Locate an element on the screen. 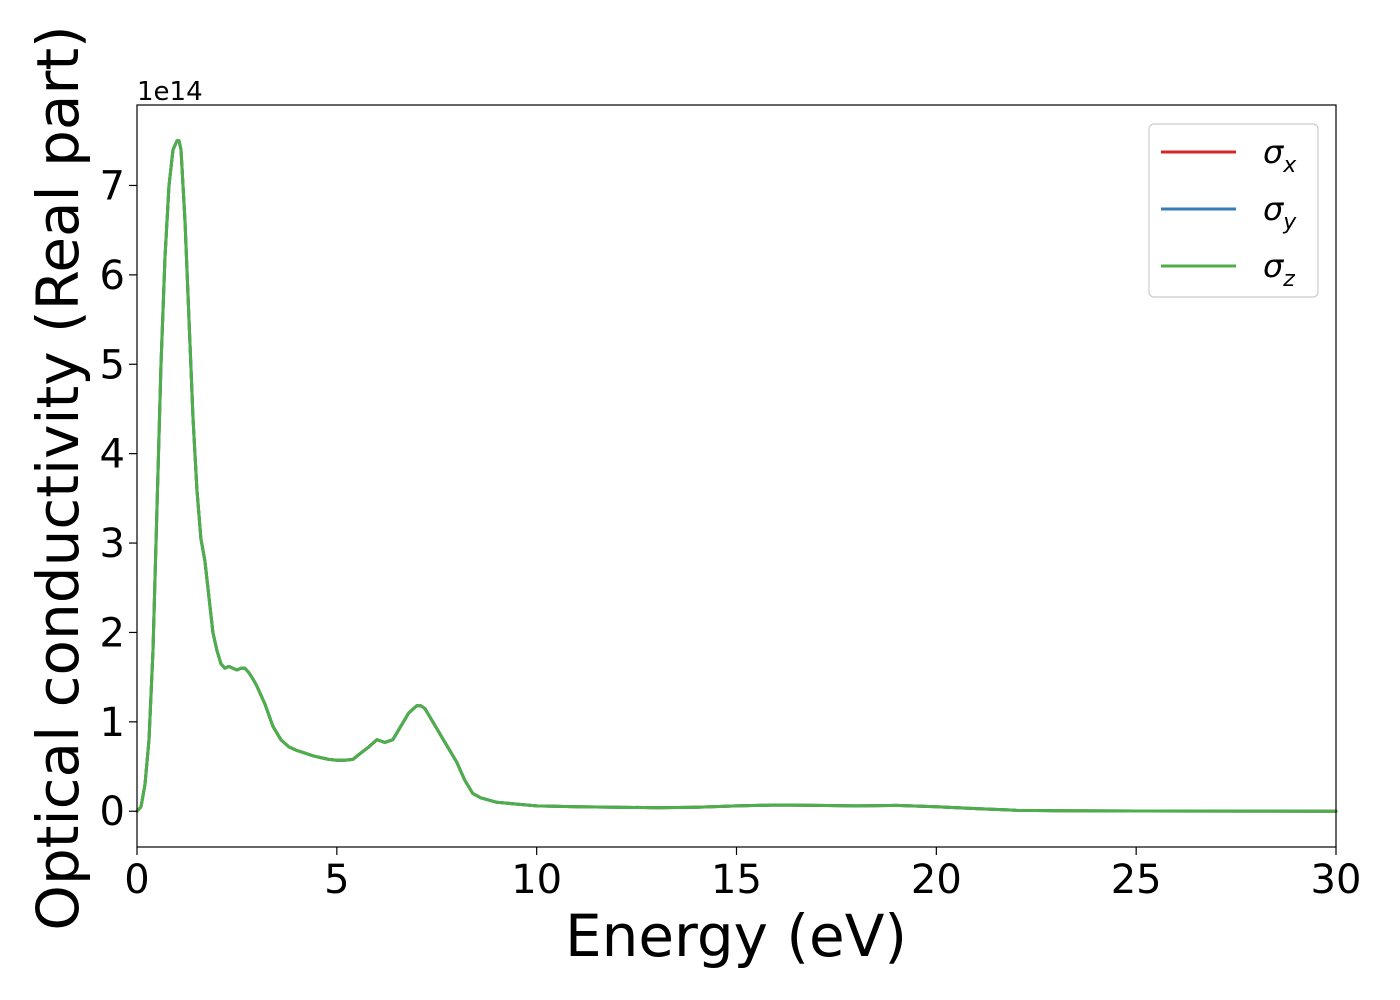  y-tick-label: 4 is located at coordinates (112, 455).